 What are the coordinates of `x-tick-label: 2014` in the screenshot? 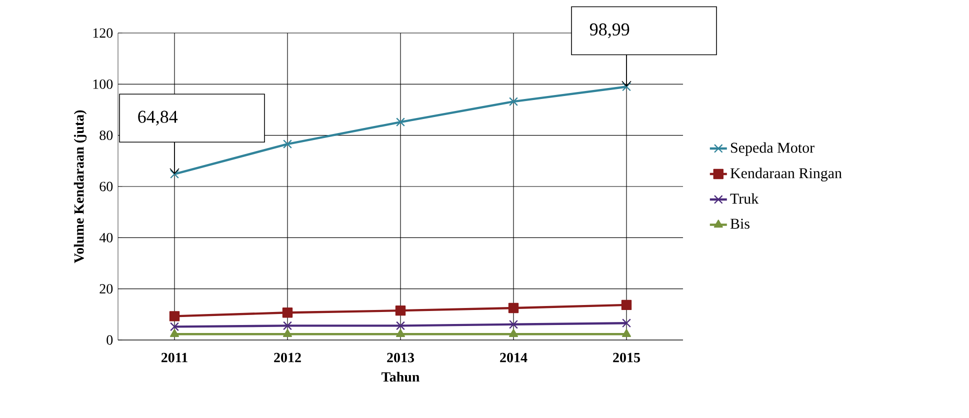 It's located at (514, 357).